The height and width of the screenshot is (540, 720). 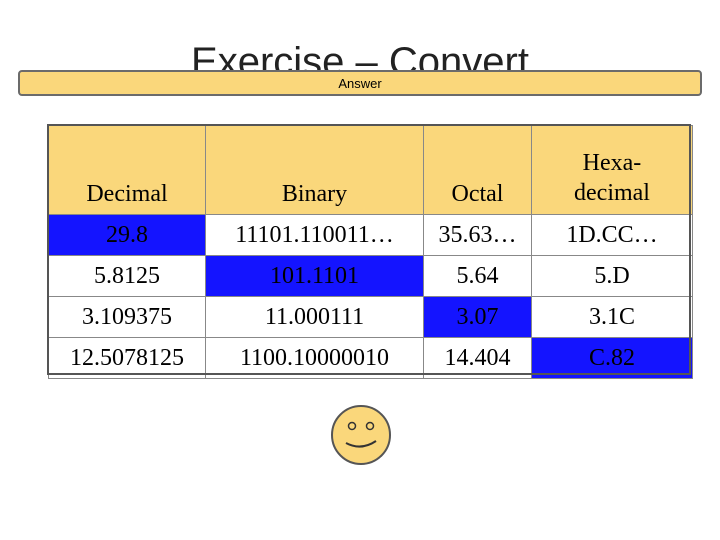 I want to click on table-cell: 14.404, so click(x=477, y=358).